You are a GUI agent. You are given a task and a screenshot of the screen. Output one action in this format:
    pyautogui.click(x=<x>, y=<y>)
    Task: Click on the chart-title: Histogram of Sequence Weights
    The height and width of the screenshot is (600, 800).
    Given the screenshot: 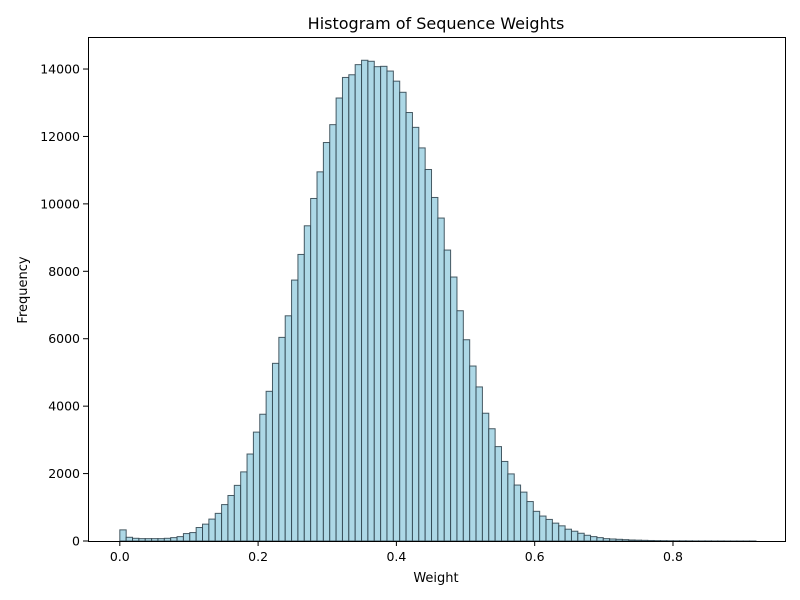 What is the action you would take?
    pyautogui.click(x=436, y=23)
    